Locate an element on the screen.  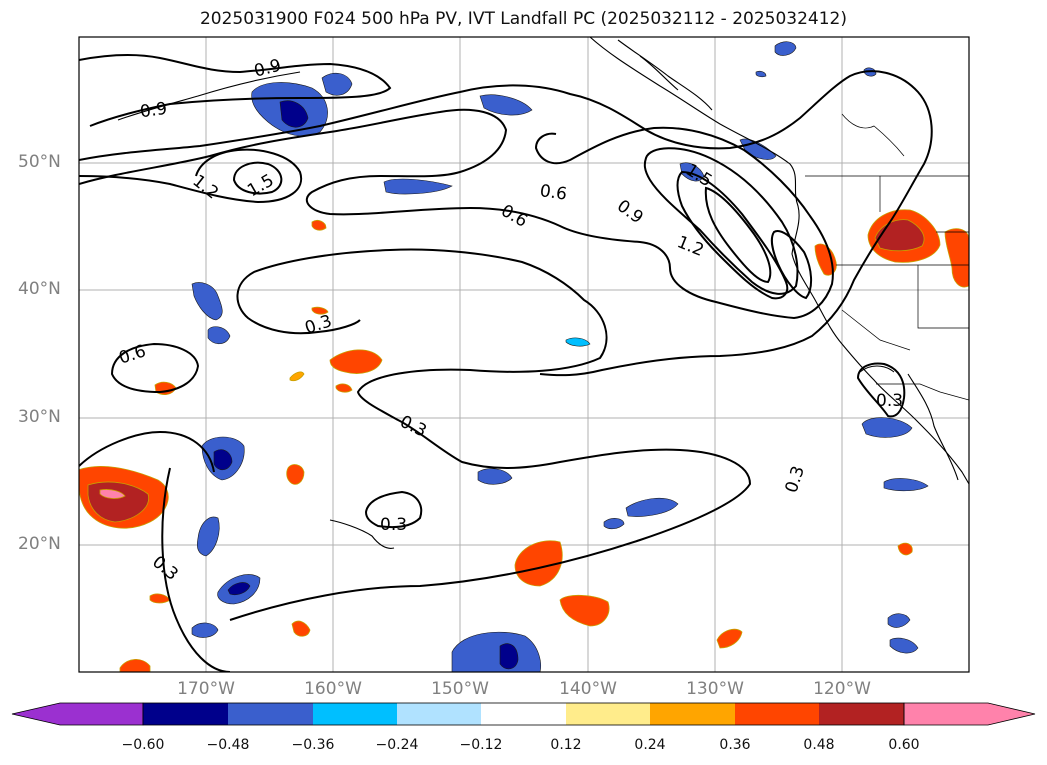
colorbar-tick: 0.48 is located at coordinates (819, 745).